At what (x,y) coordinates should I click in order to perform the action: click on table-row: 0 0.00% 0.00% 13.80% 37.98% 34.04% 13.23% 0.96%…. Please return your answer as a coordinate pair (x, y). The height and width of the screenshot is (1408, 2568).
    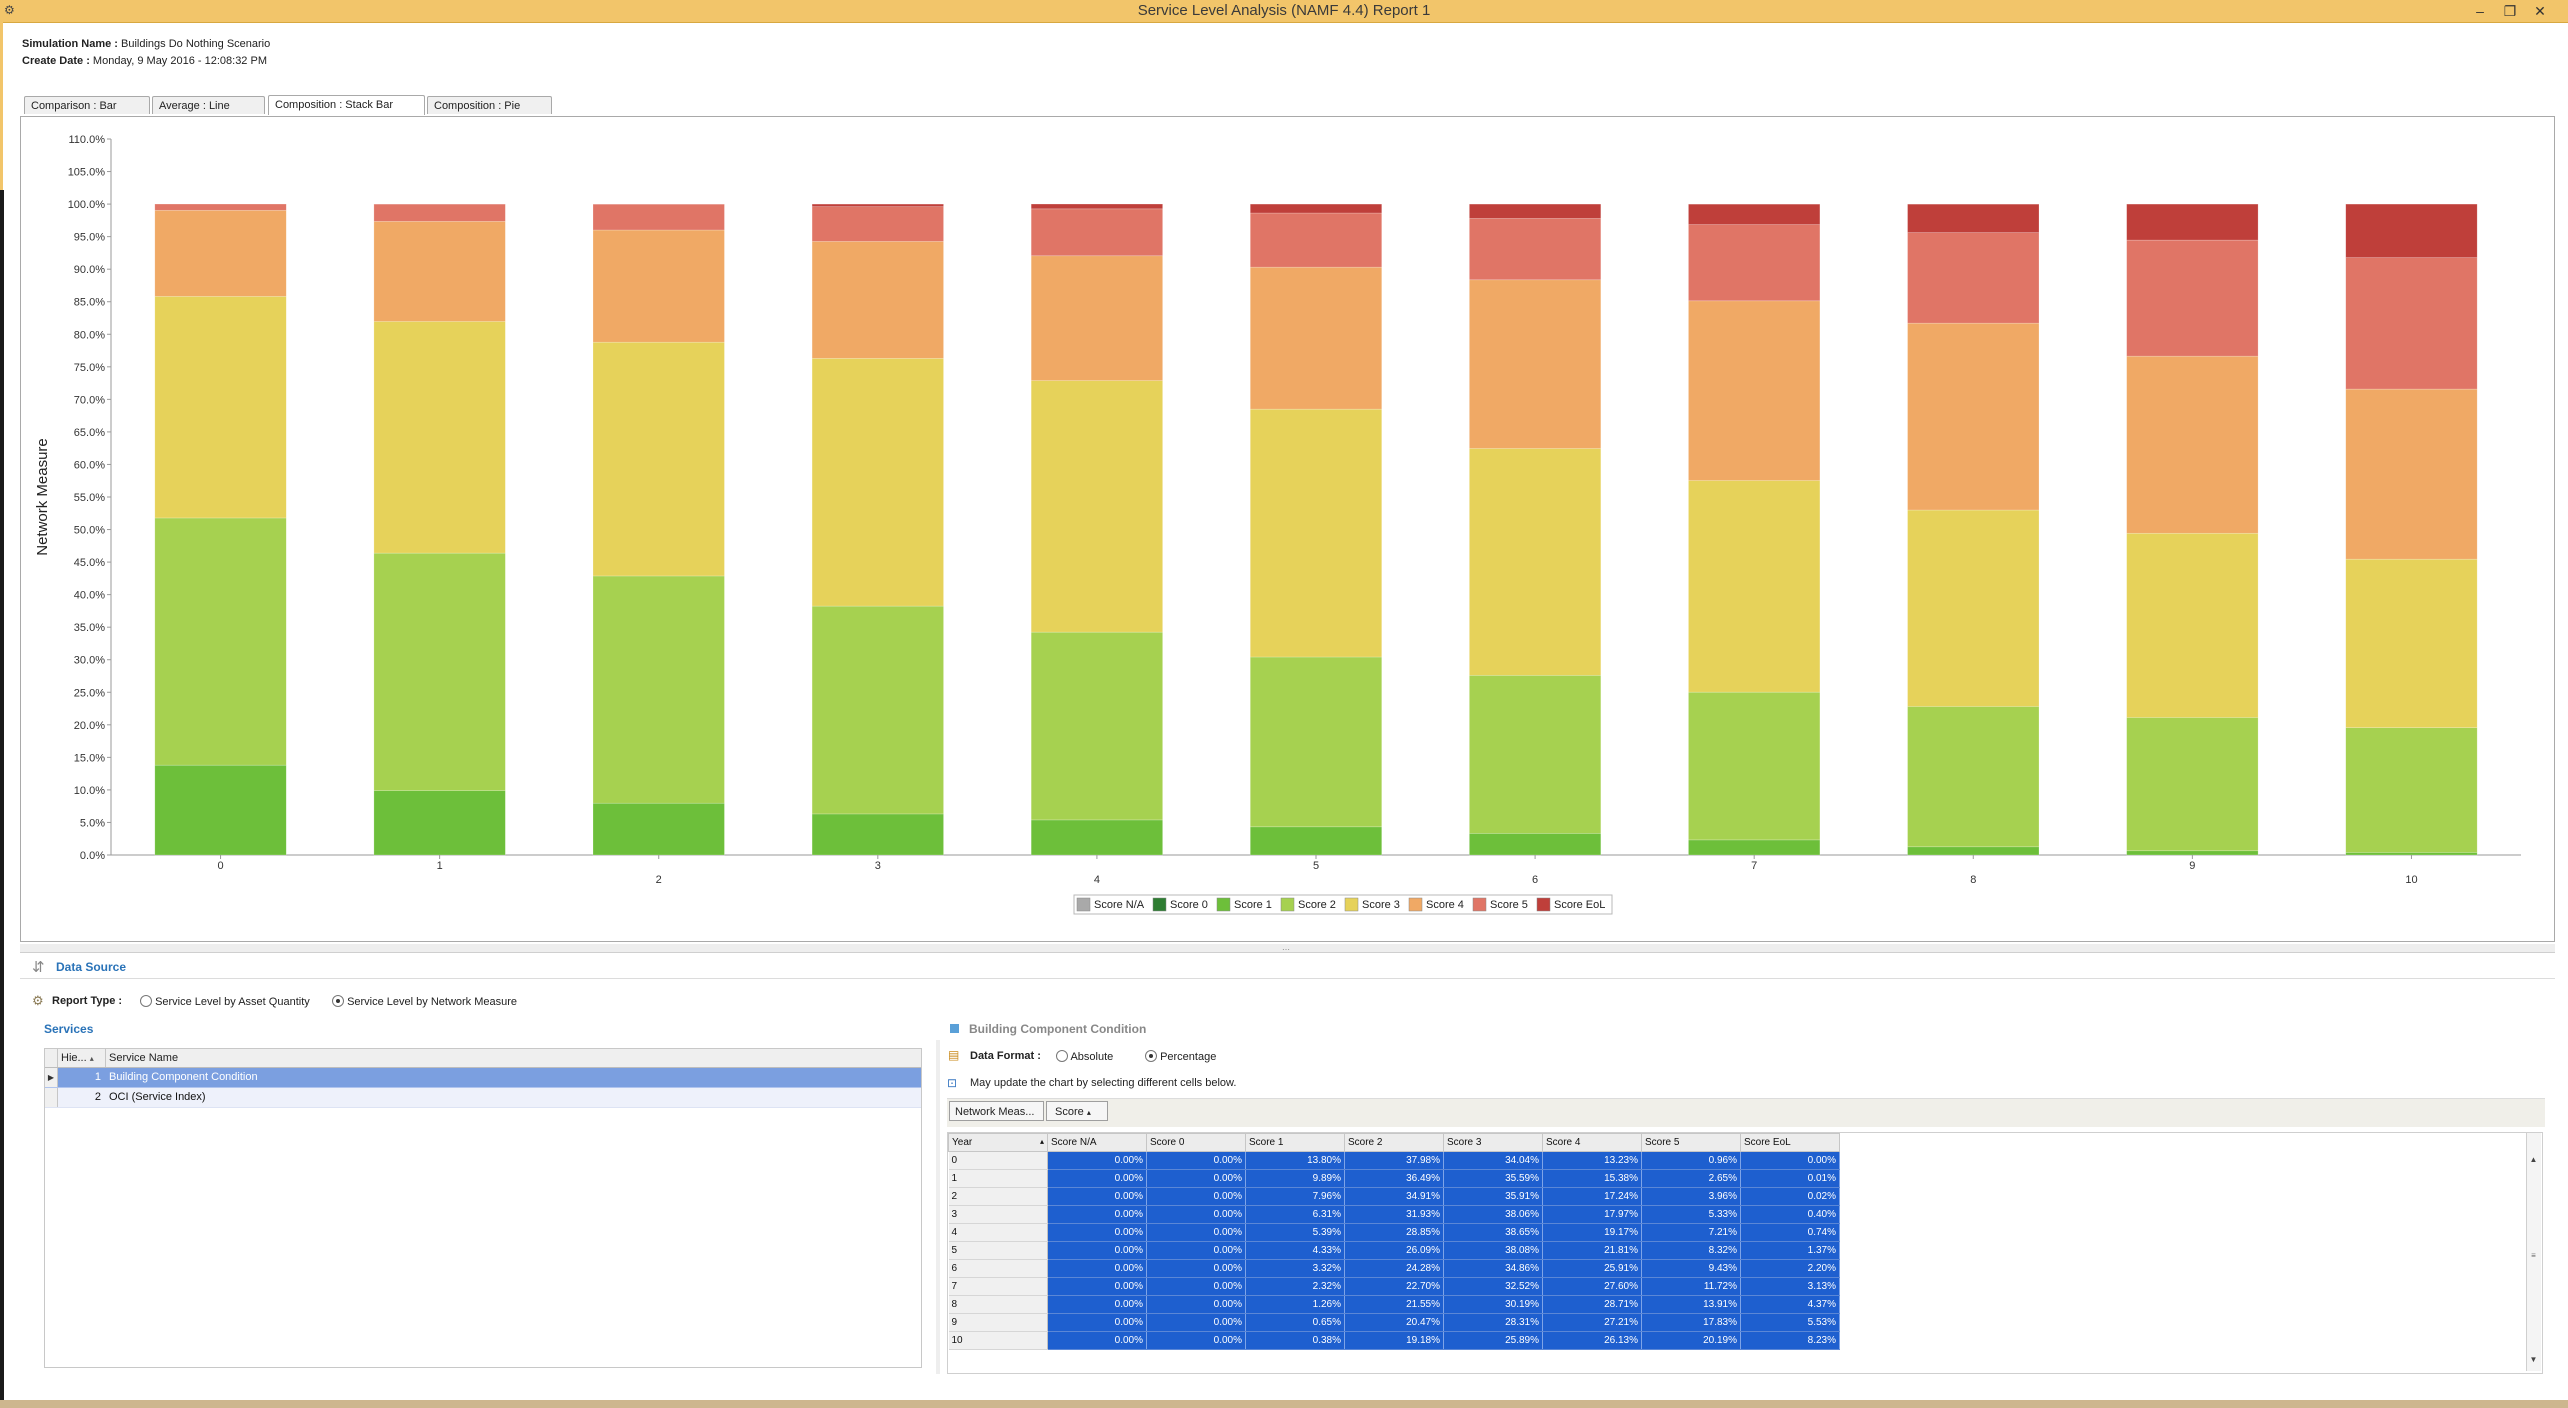
    Looking at the image, I should click on (1394, 1160).